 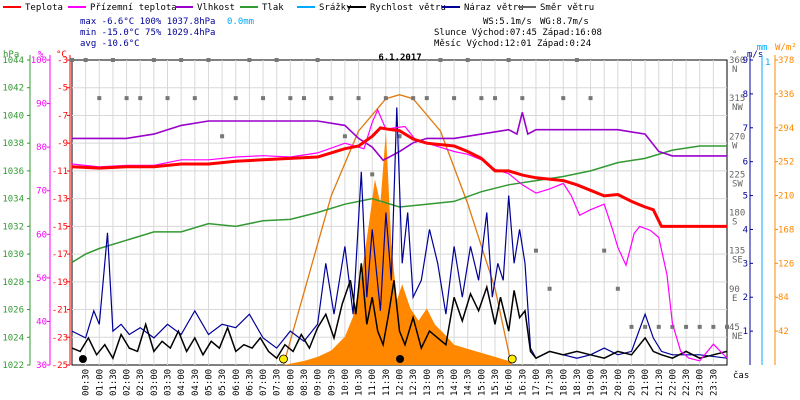 I want to click on temp-tick-label: -21, so click(x=60, y=311).